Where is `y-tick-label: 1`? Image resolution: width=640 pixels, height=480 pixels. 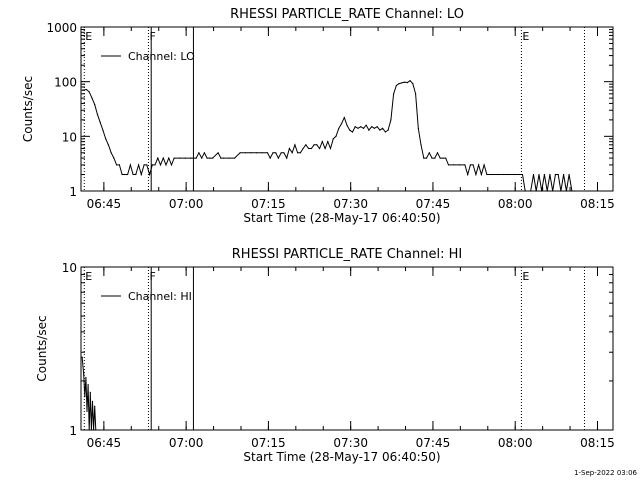
y-tick-label: 1 is located at coordinates (73, 192).